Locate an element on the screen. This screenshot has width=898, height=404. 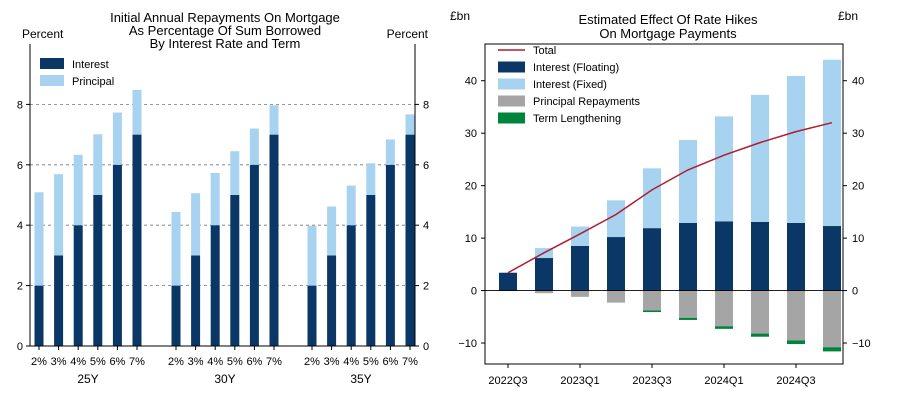
y-axis-label-right: Percent is located at coordinates (408, 34).